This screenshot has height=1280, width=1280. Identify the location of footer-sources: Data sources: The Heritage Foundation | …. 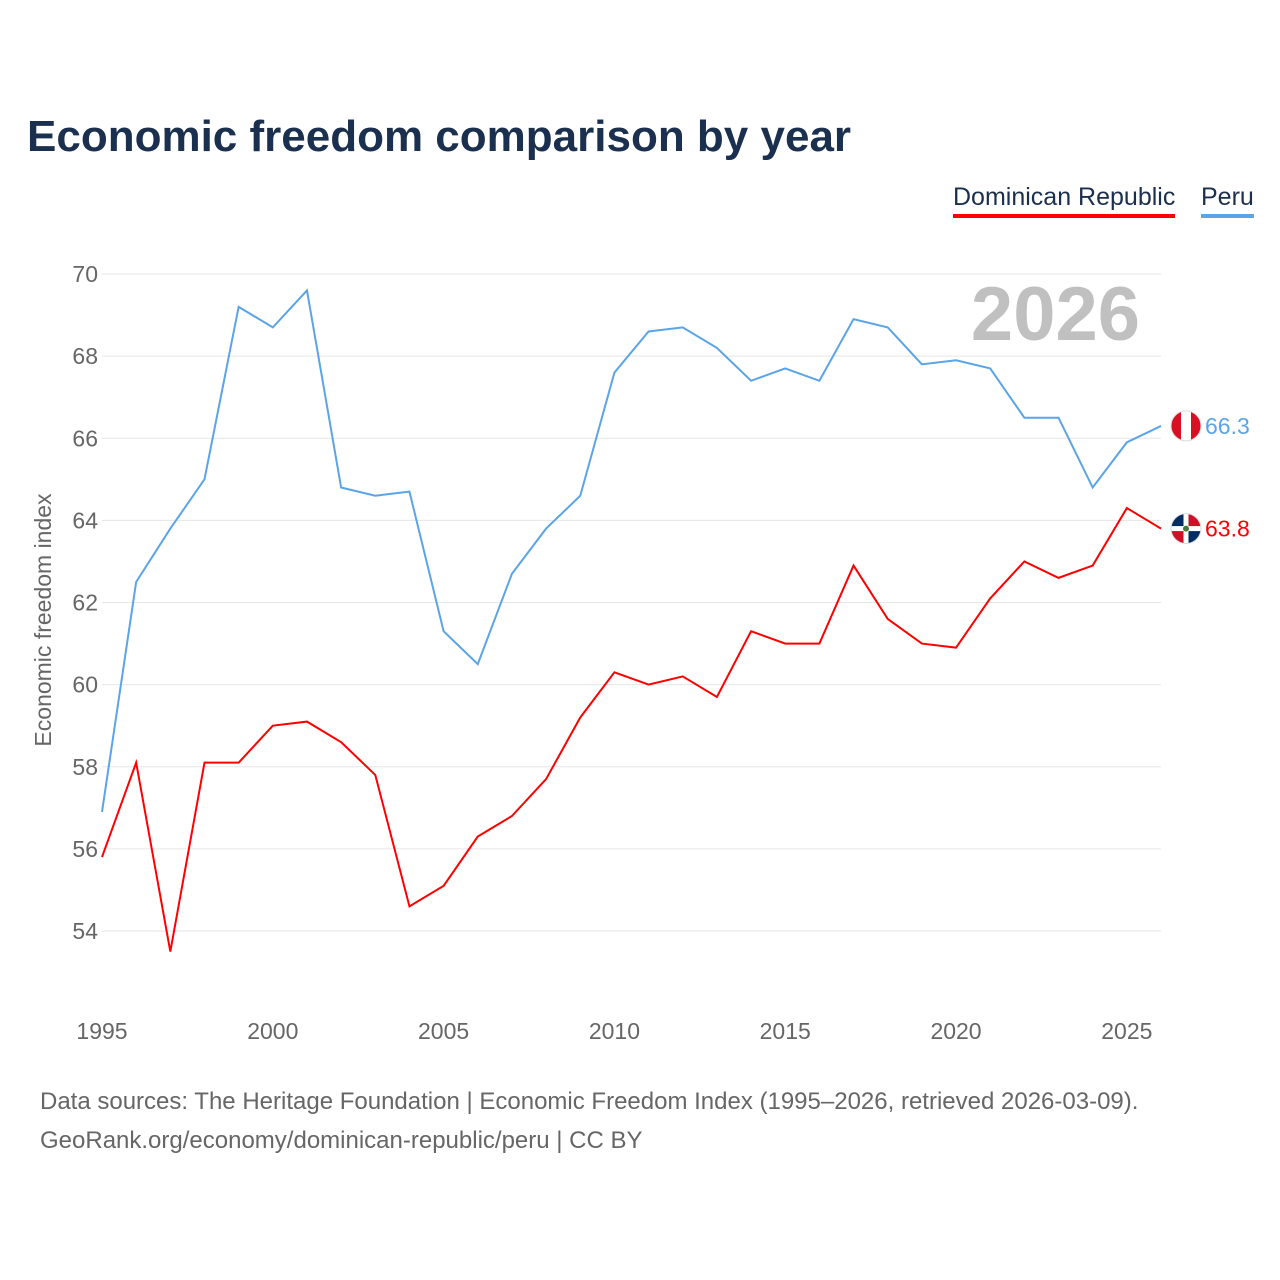
(589, 1101).